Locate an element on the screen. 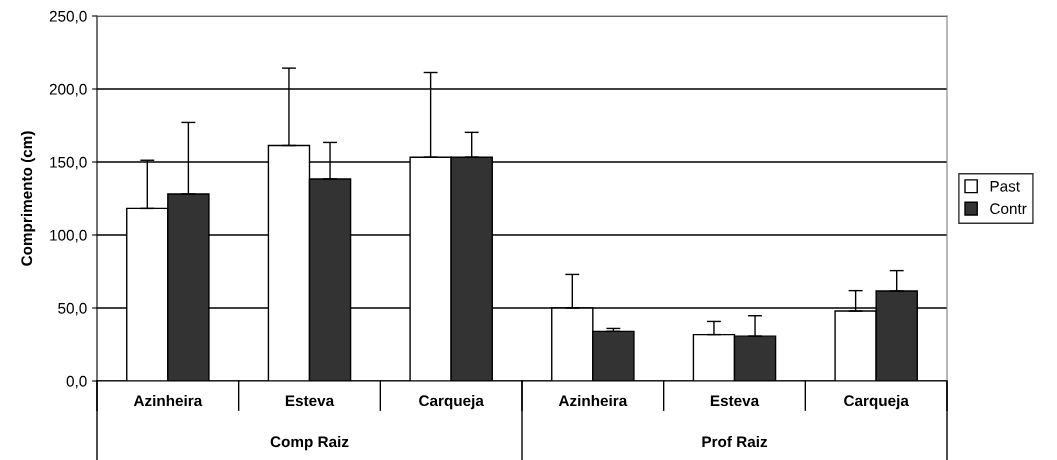 This screenshot has height=460, width=1057. y-tick-label: 100,0 is located at coordinates (68, 236).